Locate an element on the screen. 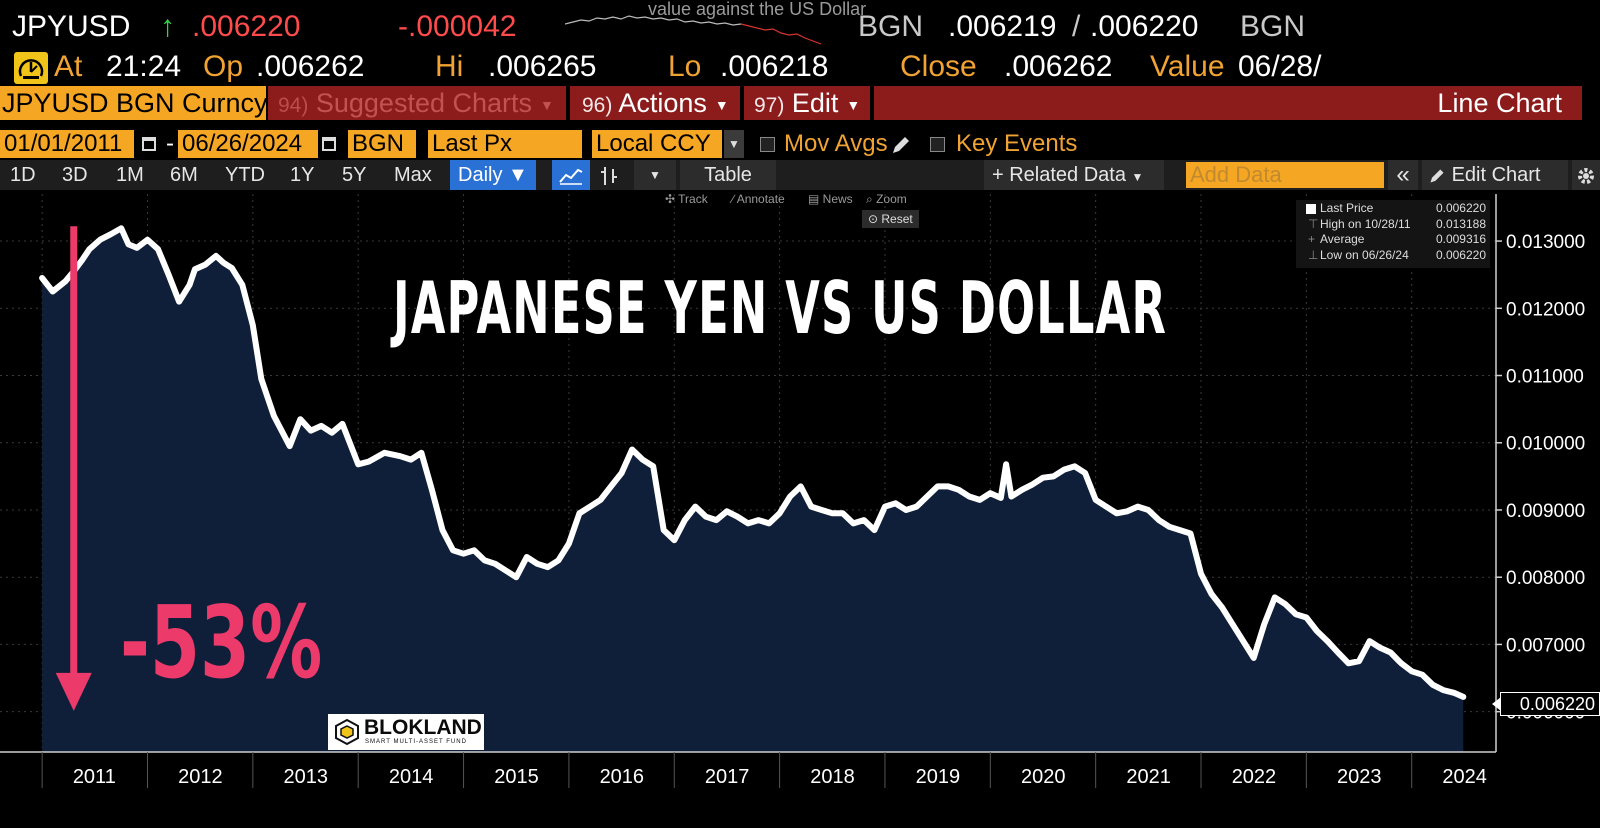 Image resolution: width=1600 pixels, height=828 pixels. y-tick-label: 0.013000 is located at coordinates (1545, 242).